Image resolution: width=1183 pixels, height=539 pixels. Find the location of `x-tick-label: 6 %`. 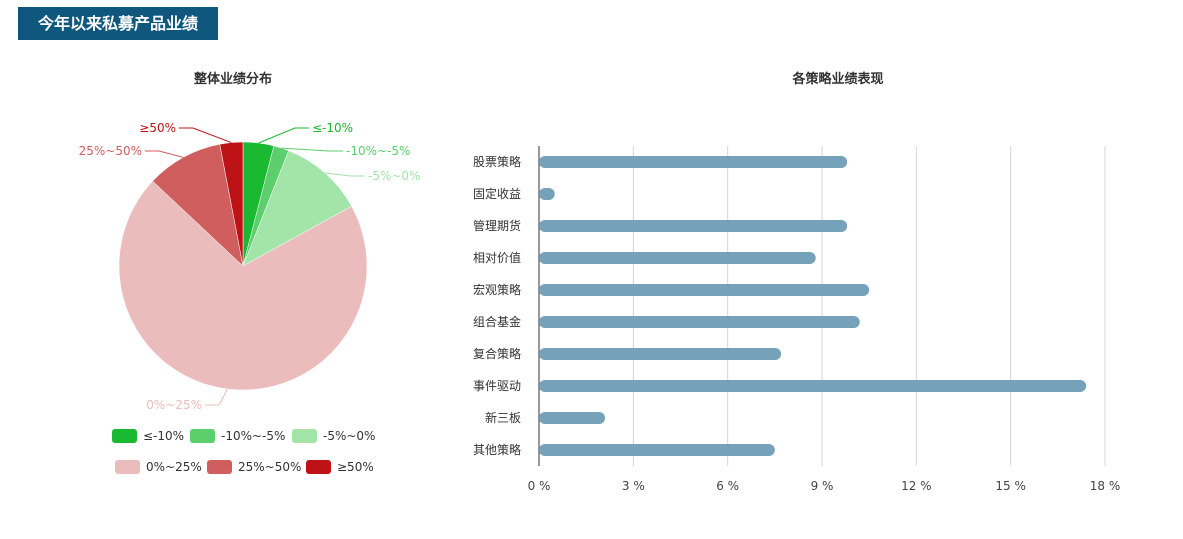

x-tick-label: 6 % is located at coordinates (727, 486).